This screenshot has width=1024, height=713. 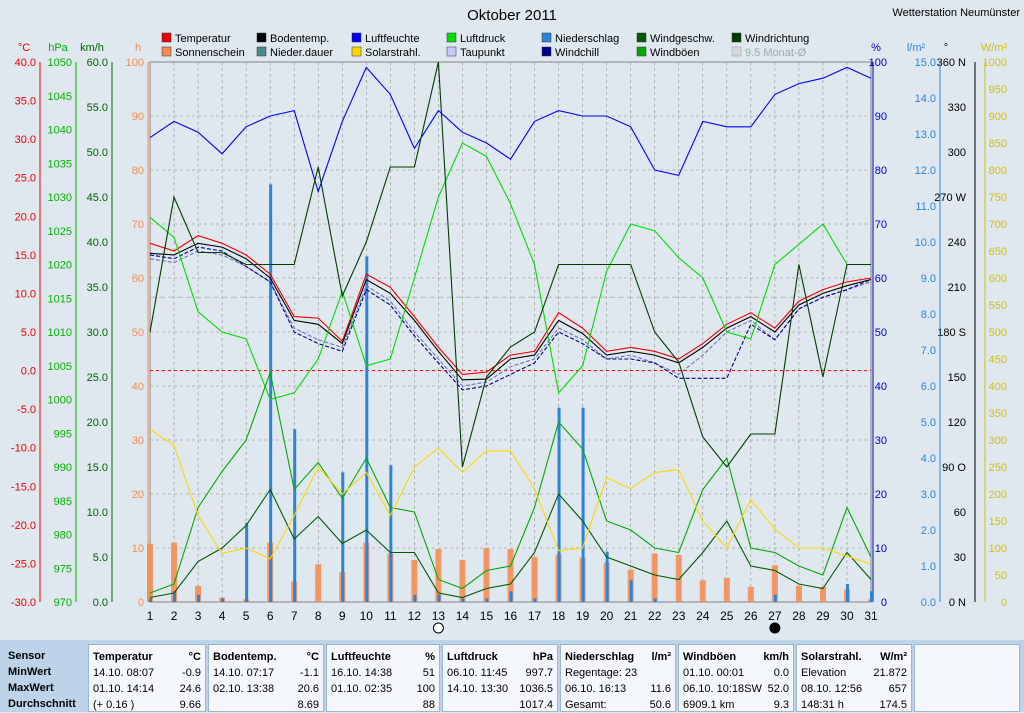 What do you see at coordinates (998, 252) in the screenshot?
I see `axis-tick-solar: 650` at bounding box center [998, 252].